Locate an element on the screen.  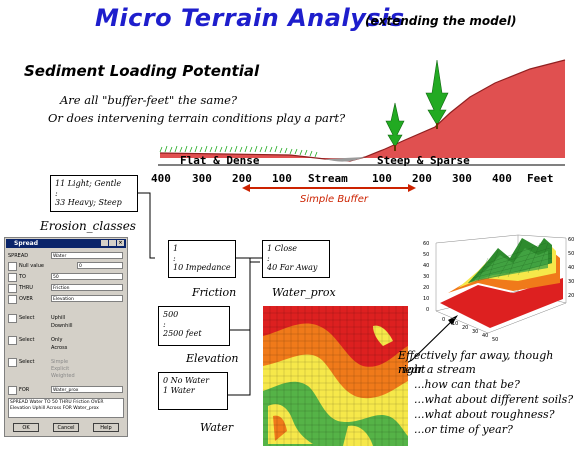
water-label: Water is located at coordinates (217, 427).